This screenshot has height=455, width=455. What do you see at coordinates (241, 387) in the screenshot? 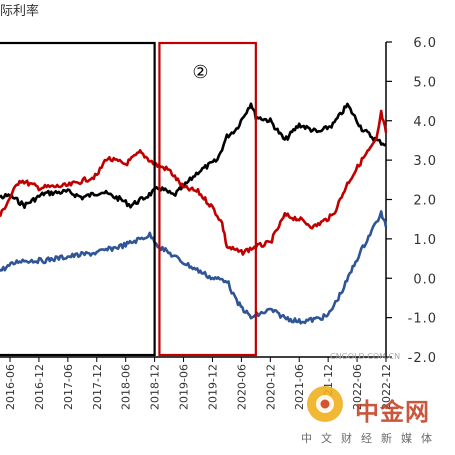
I see `x-tick-label: 2020-06` at bounding box center [241, 387].